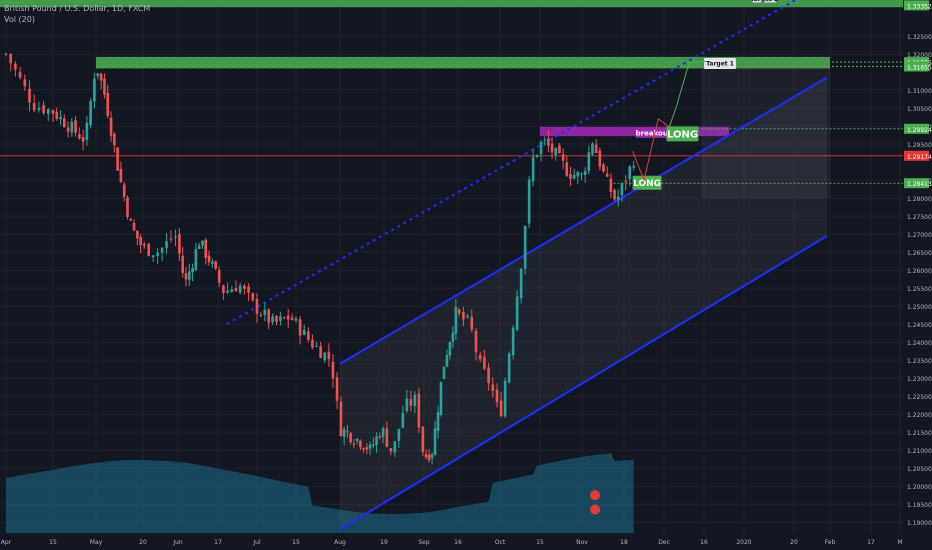 The image size is (932, 550). What do you see at coordinates (919, 67) in the screenshot?
I see `price-tag: 1.31655` at bounding box center [919, 67].